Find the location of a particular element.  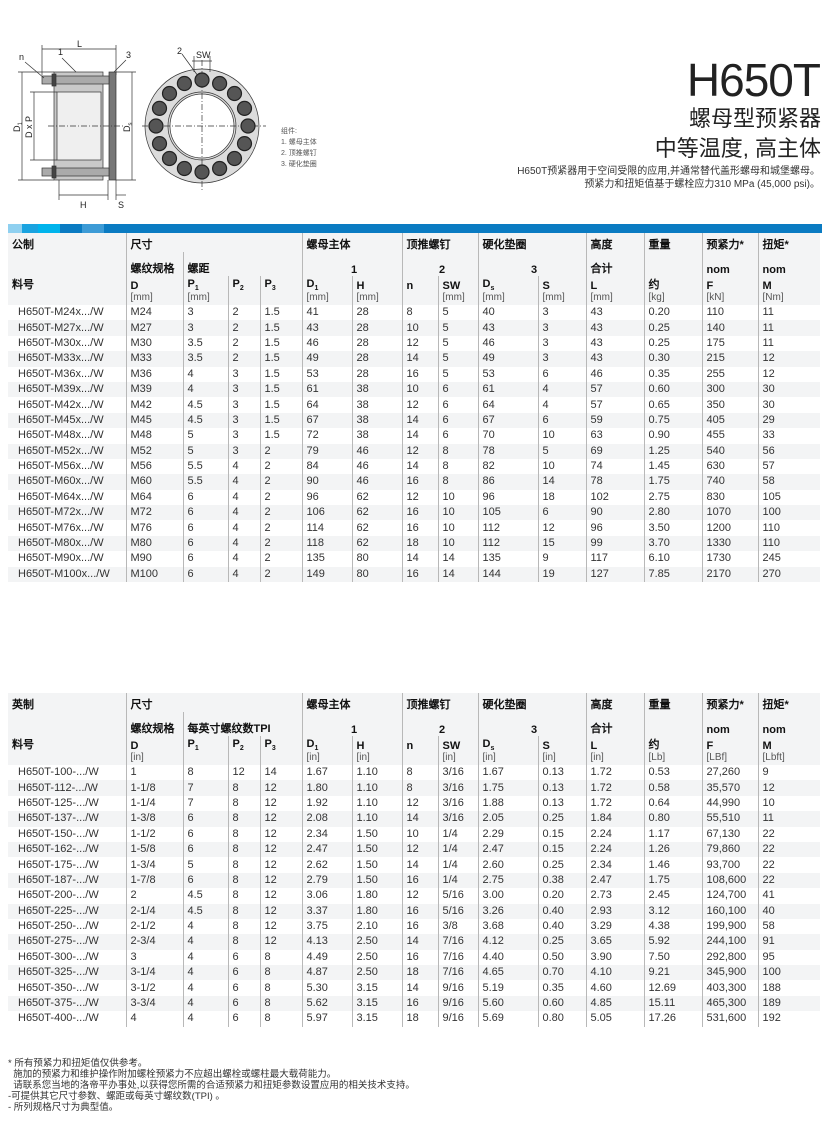

column-unit: [mm] is located at coordinates (561, 298).